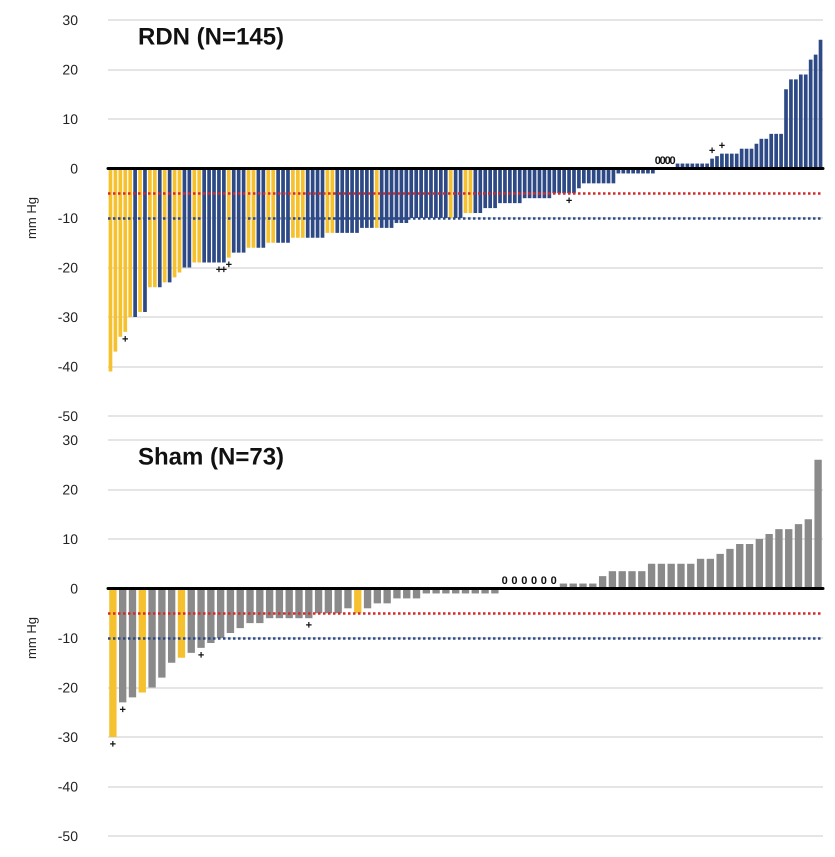  What do you see at coordinates (211, 37) in the screenshot?
I see `chart-title: RDN (N=145)` at bounding box center [211, 37].